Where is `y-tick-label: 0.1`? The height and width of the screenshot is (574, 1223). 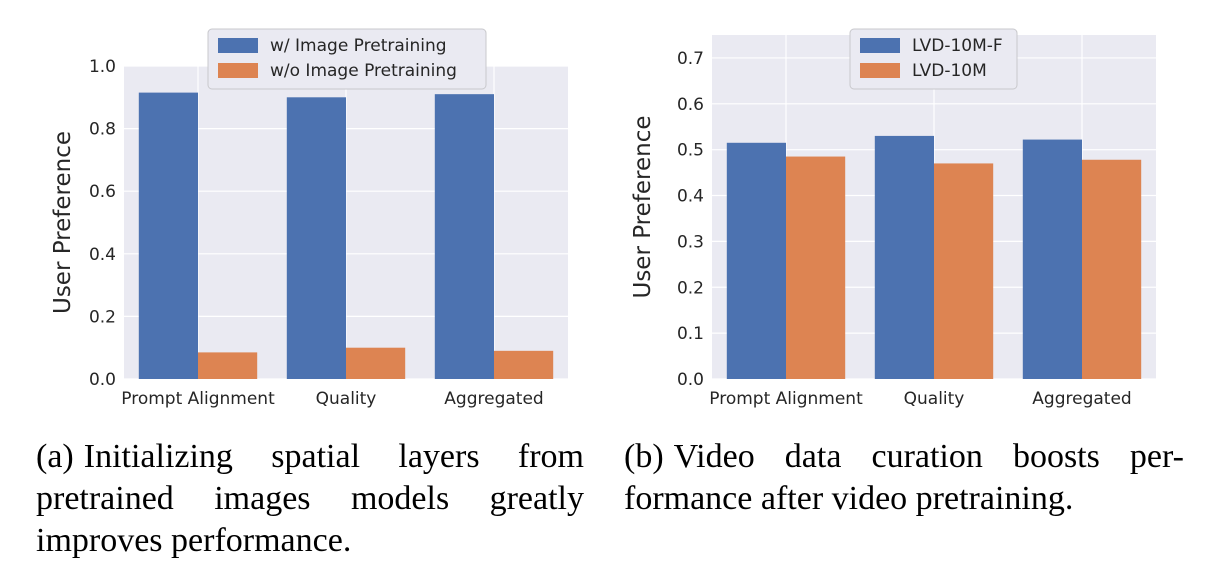 y-tick-label: 0.1 is located at coordinates (690, 334).